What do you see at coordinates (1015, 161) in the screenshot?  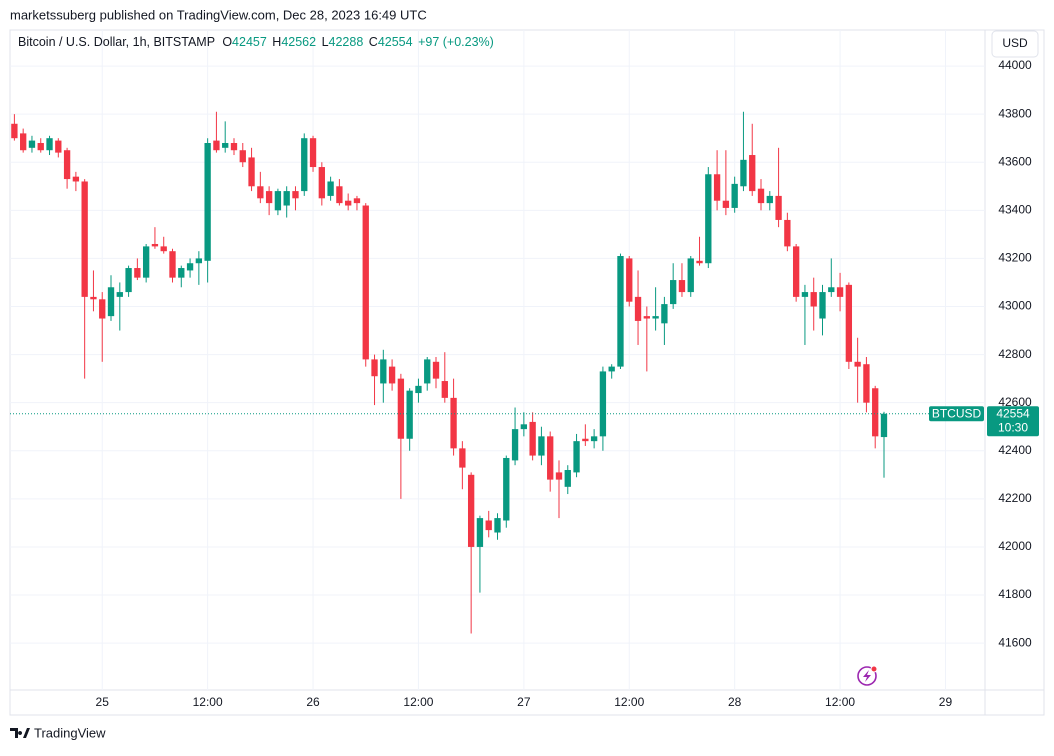 I see `y-tick-label: 43600` at bounding box center [1015, 161].